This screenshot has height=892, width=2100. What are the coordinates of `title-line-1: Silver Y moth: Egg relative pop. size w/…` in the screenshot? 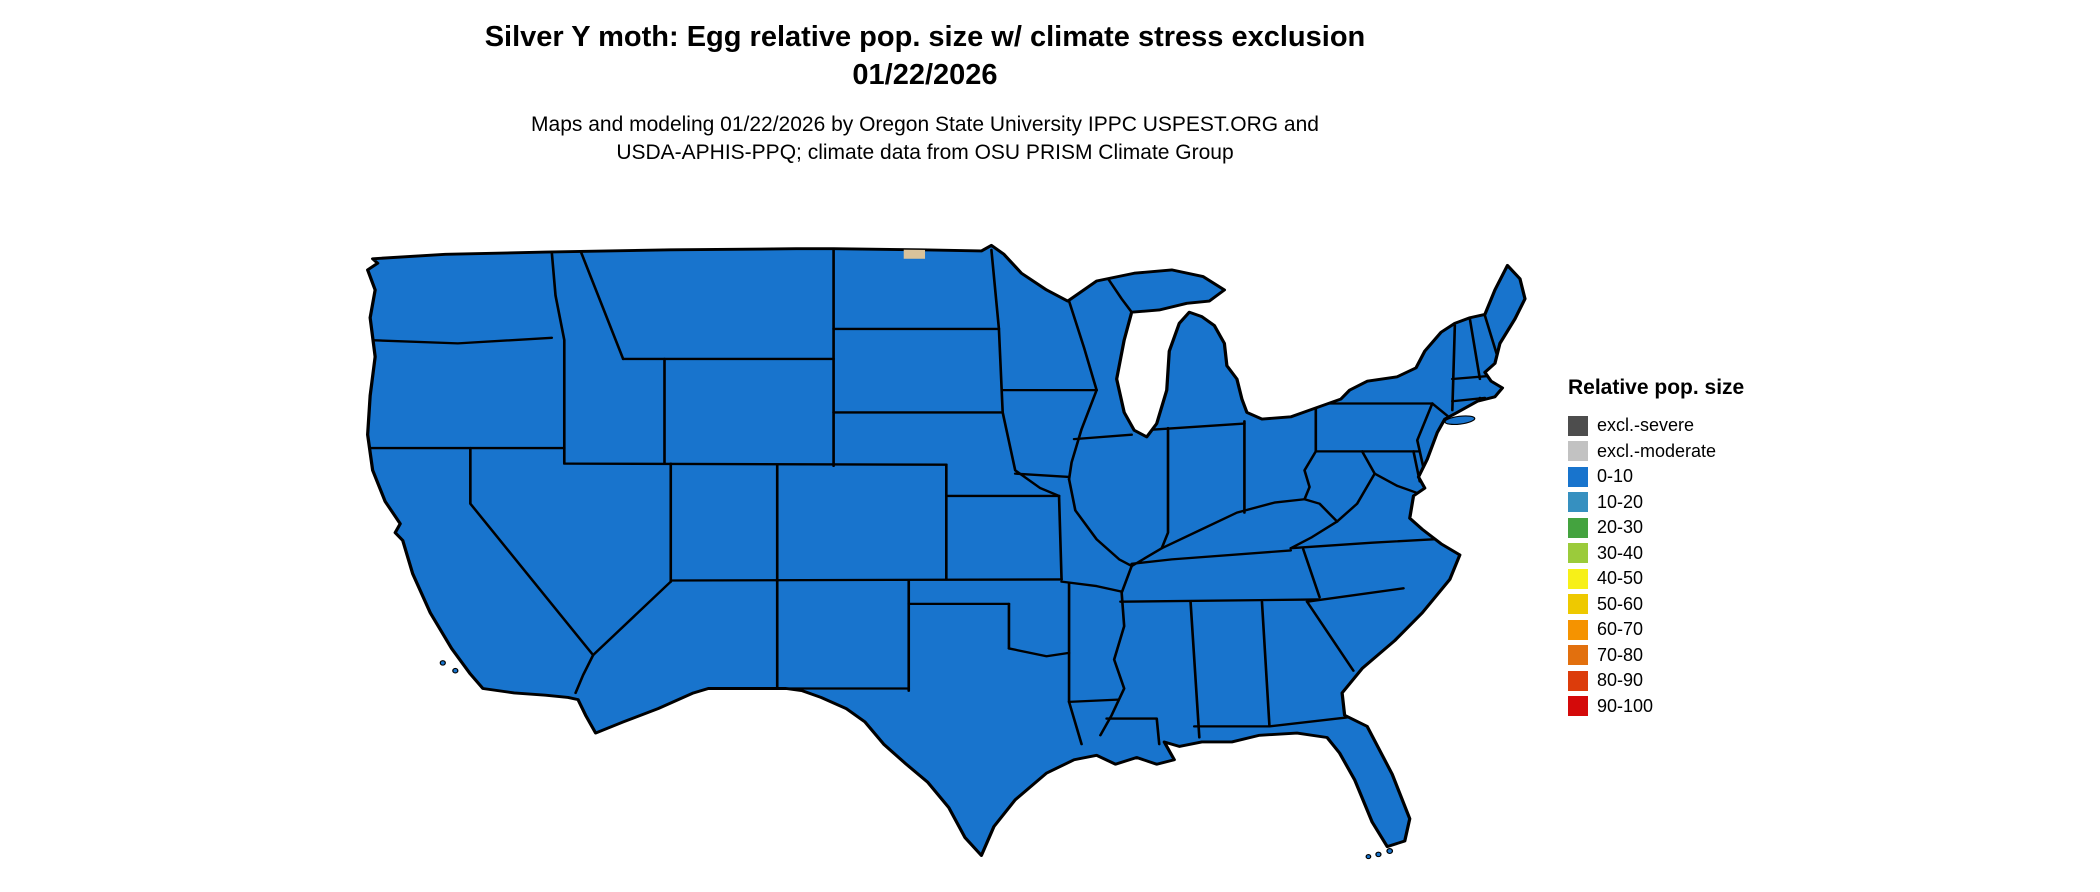 It's located at (925, 37).